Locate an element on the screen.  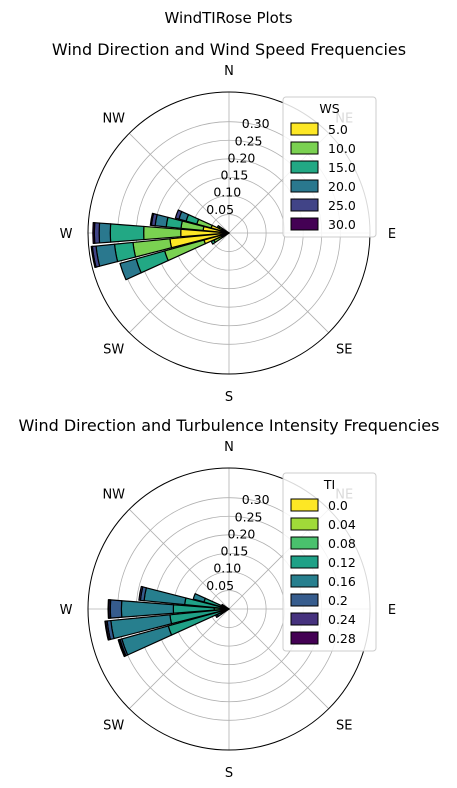
legend-label: 25.0 is located at coordinates (342, 205).